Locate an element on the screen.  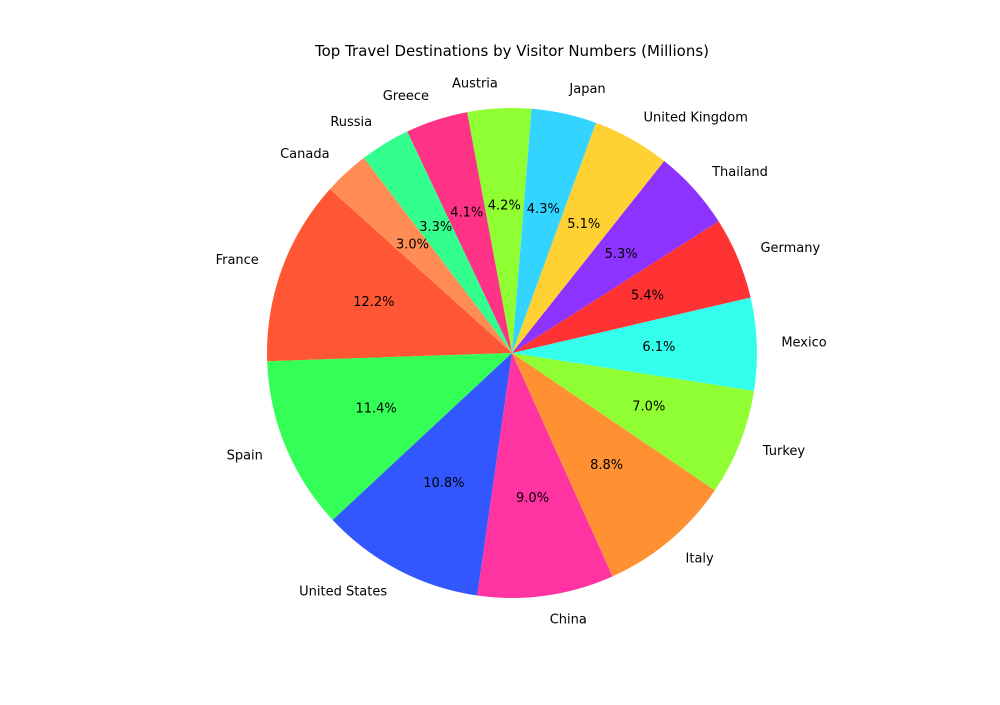
slice-percent-japan: 4.3% is located at coordinates (543, 209).